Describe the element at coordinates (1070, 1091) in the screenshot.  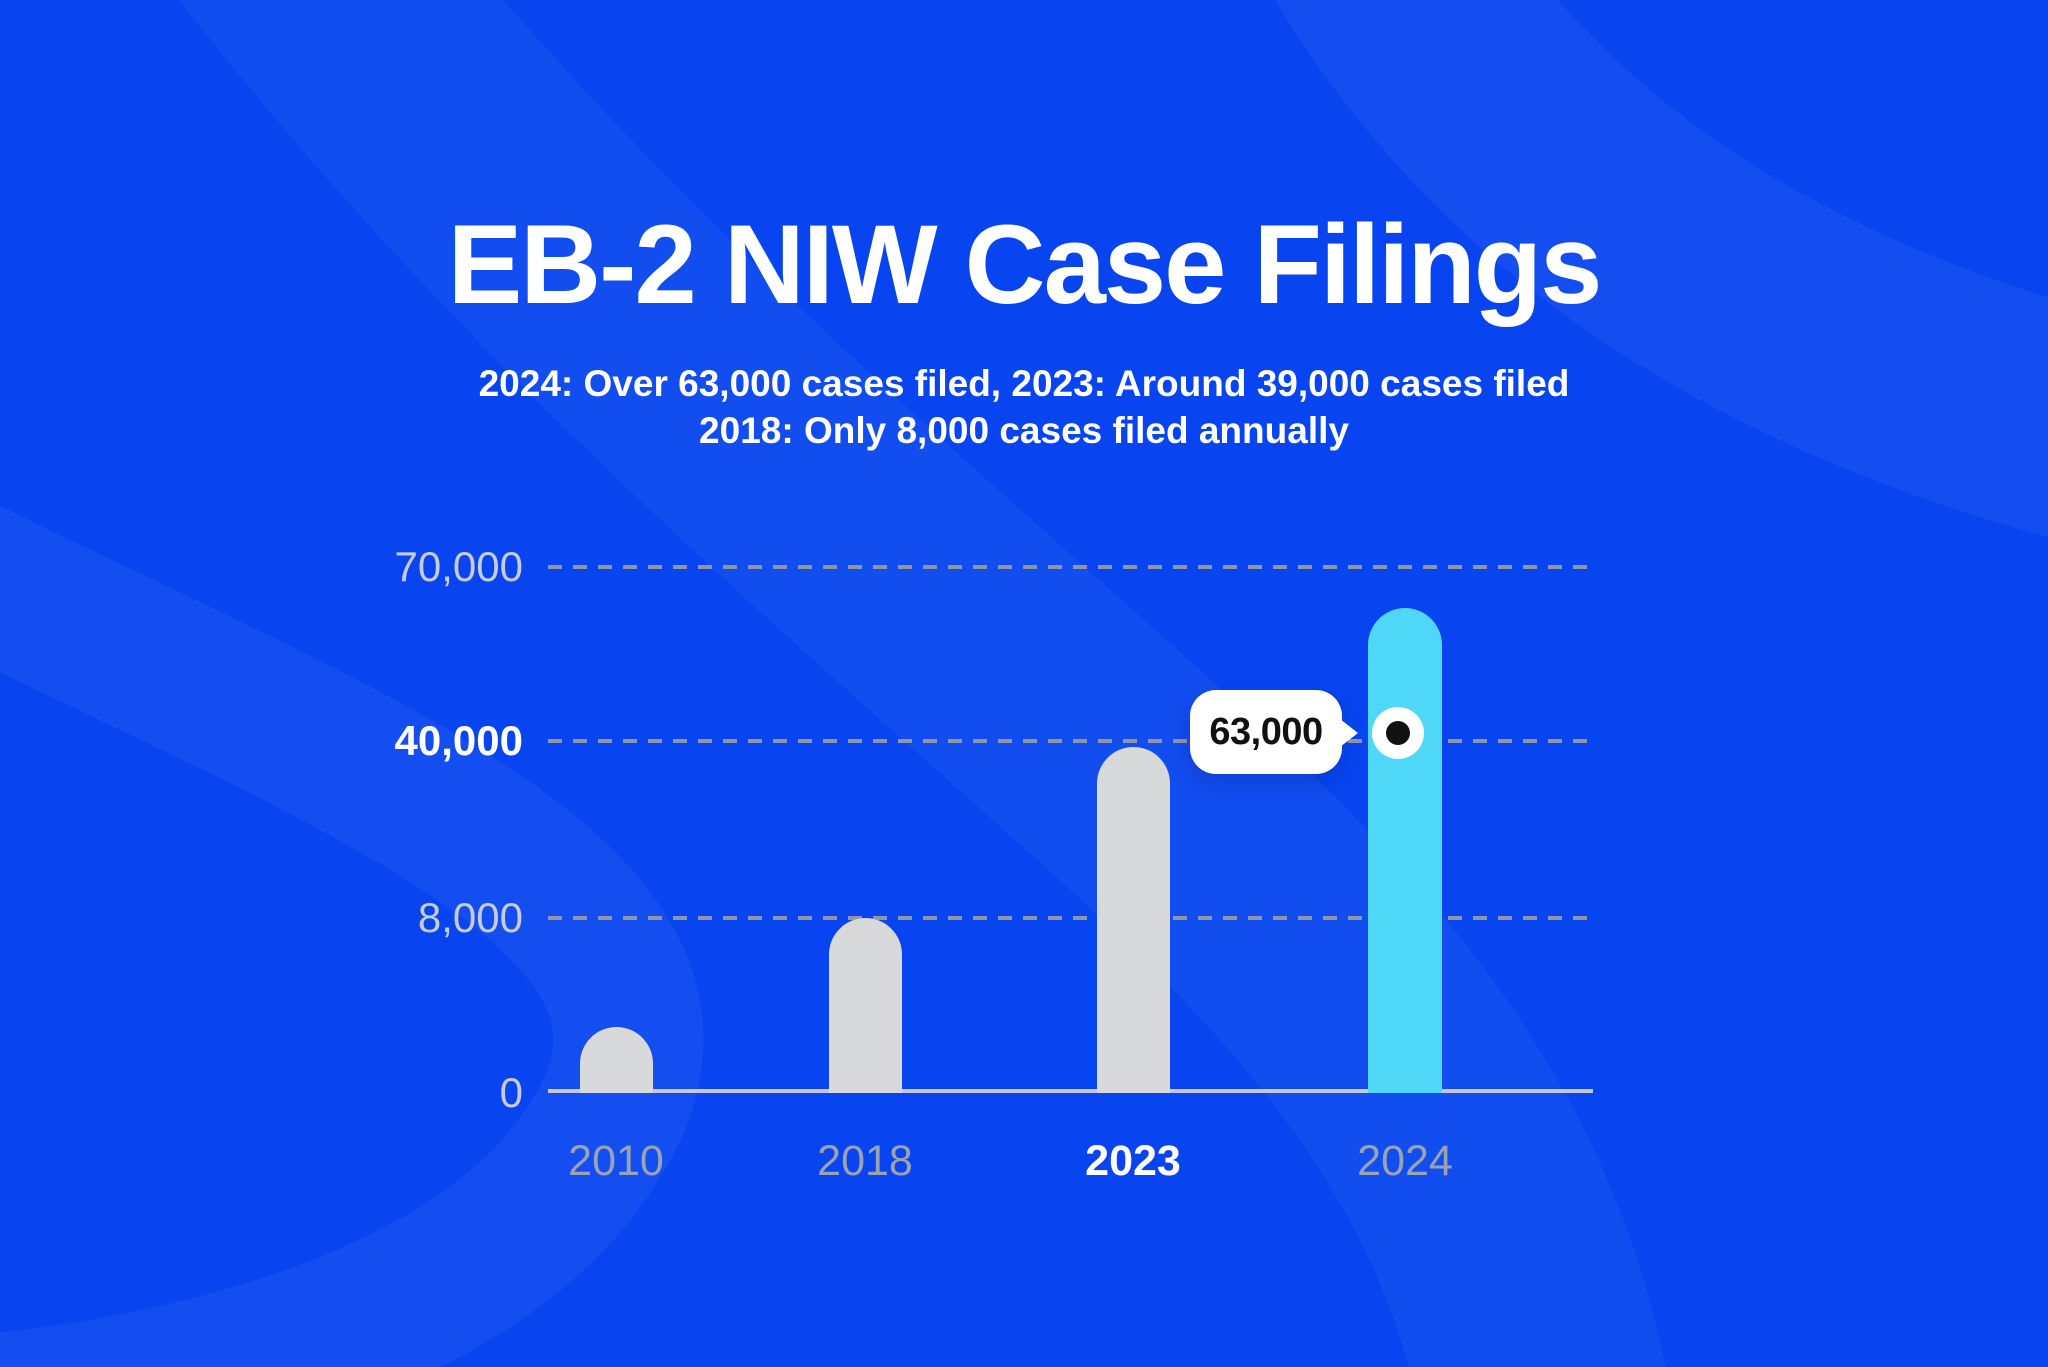
I see `x-axis-baseline` at that location.